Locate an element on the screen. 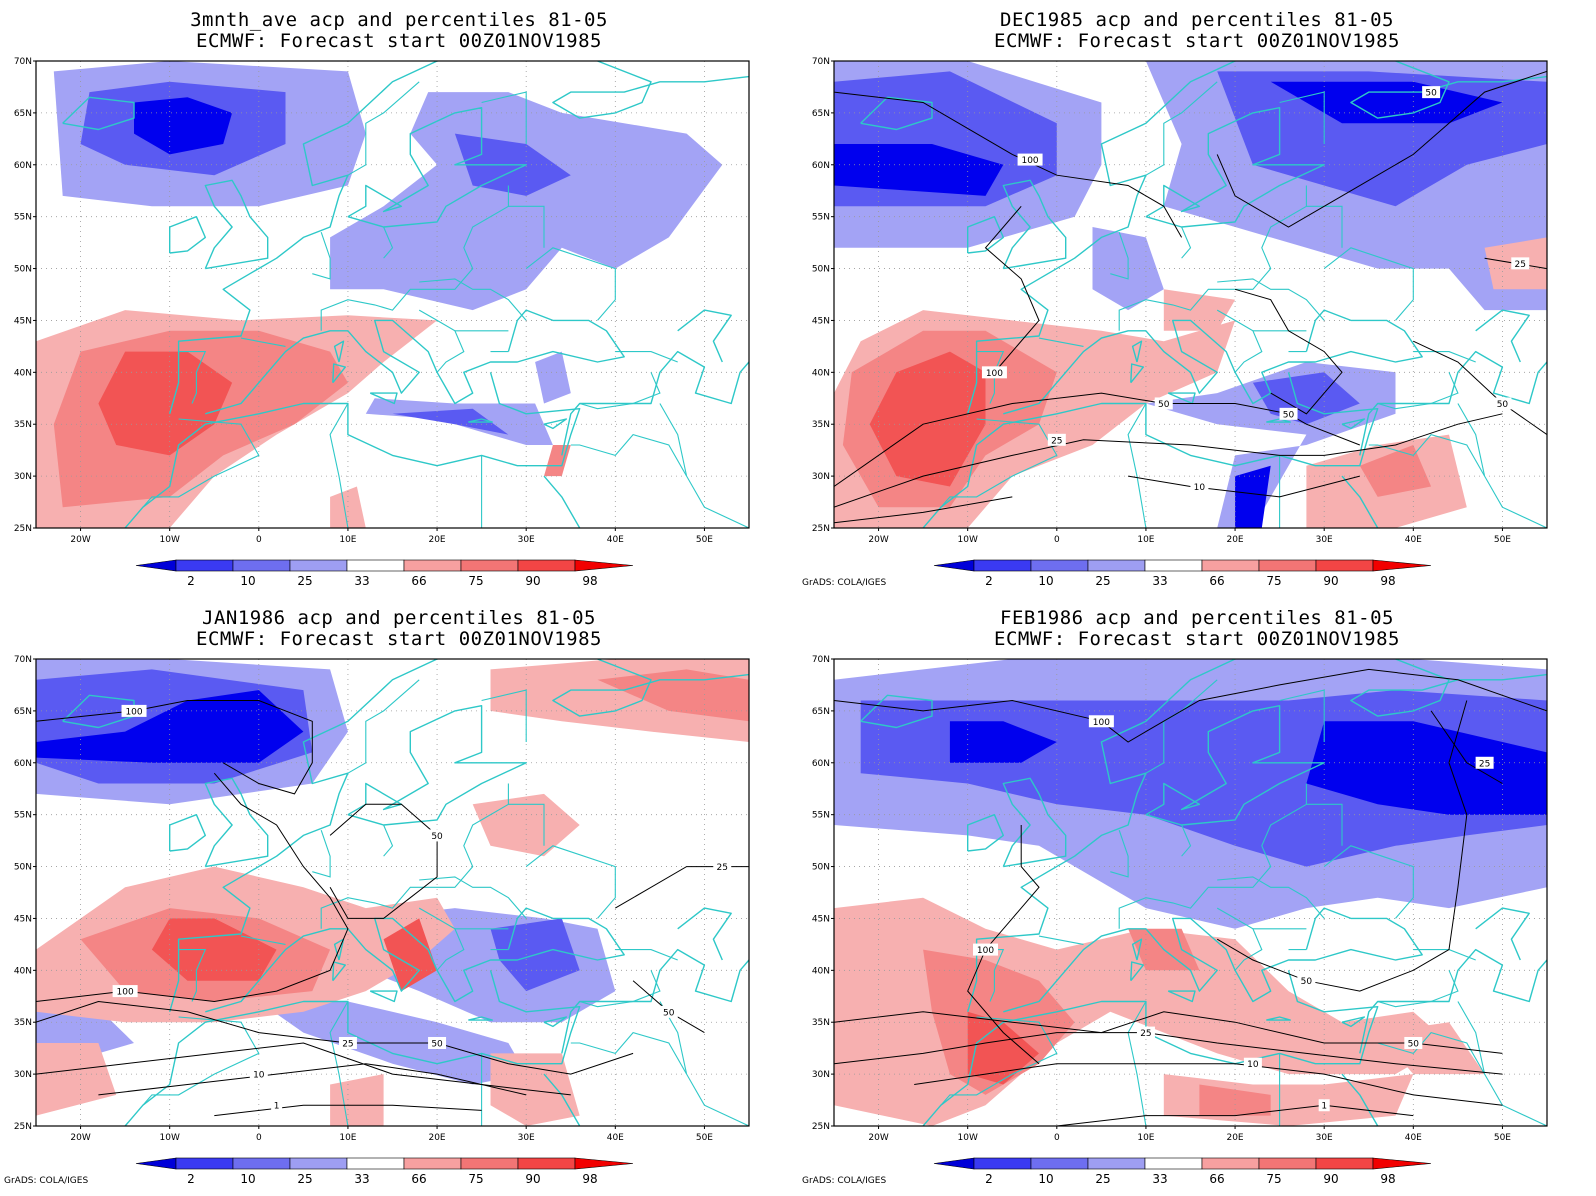 Image resolution: width=1596 pixels, height=1196 pixels. lat-tick-label: 30N is located at coordinates (23, 477).